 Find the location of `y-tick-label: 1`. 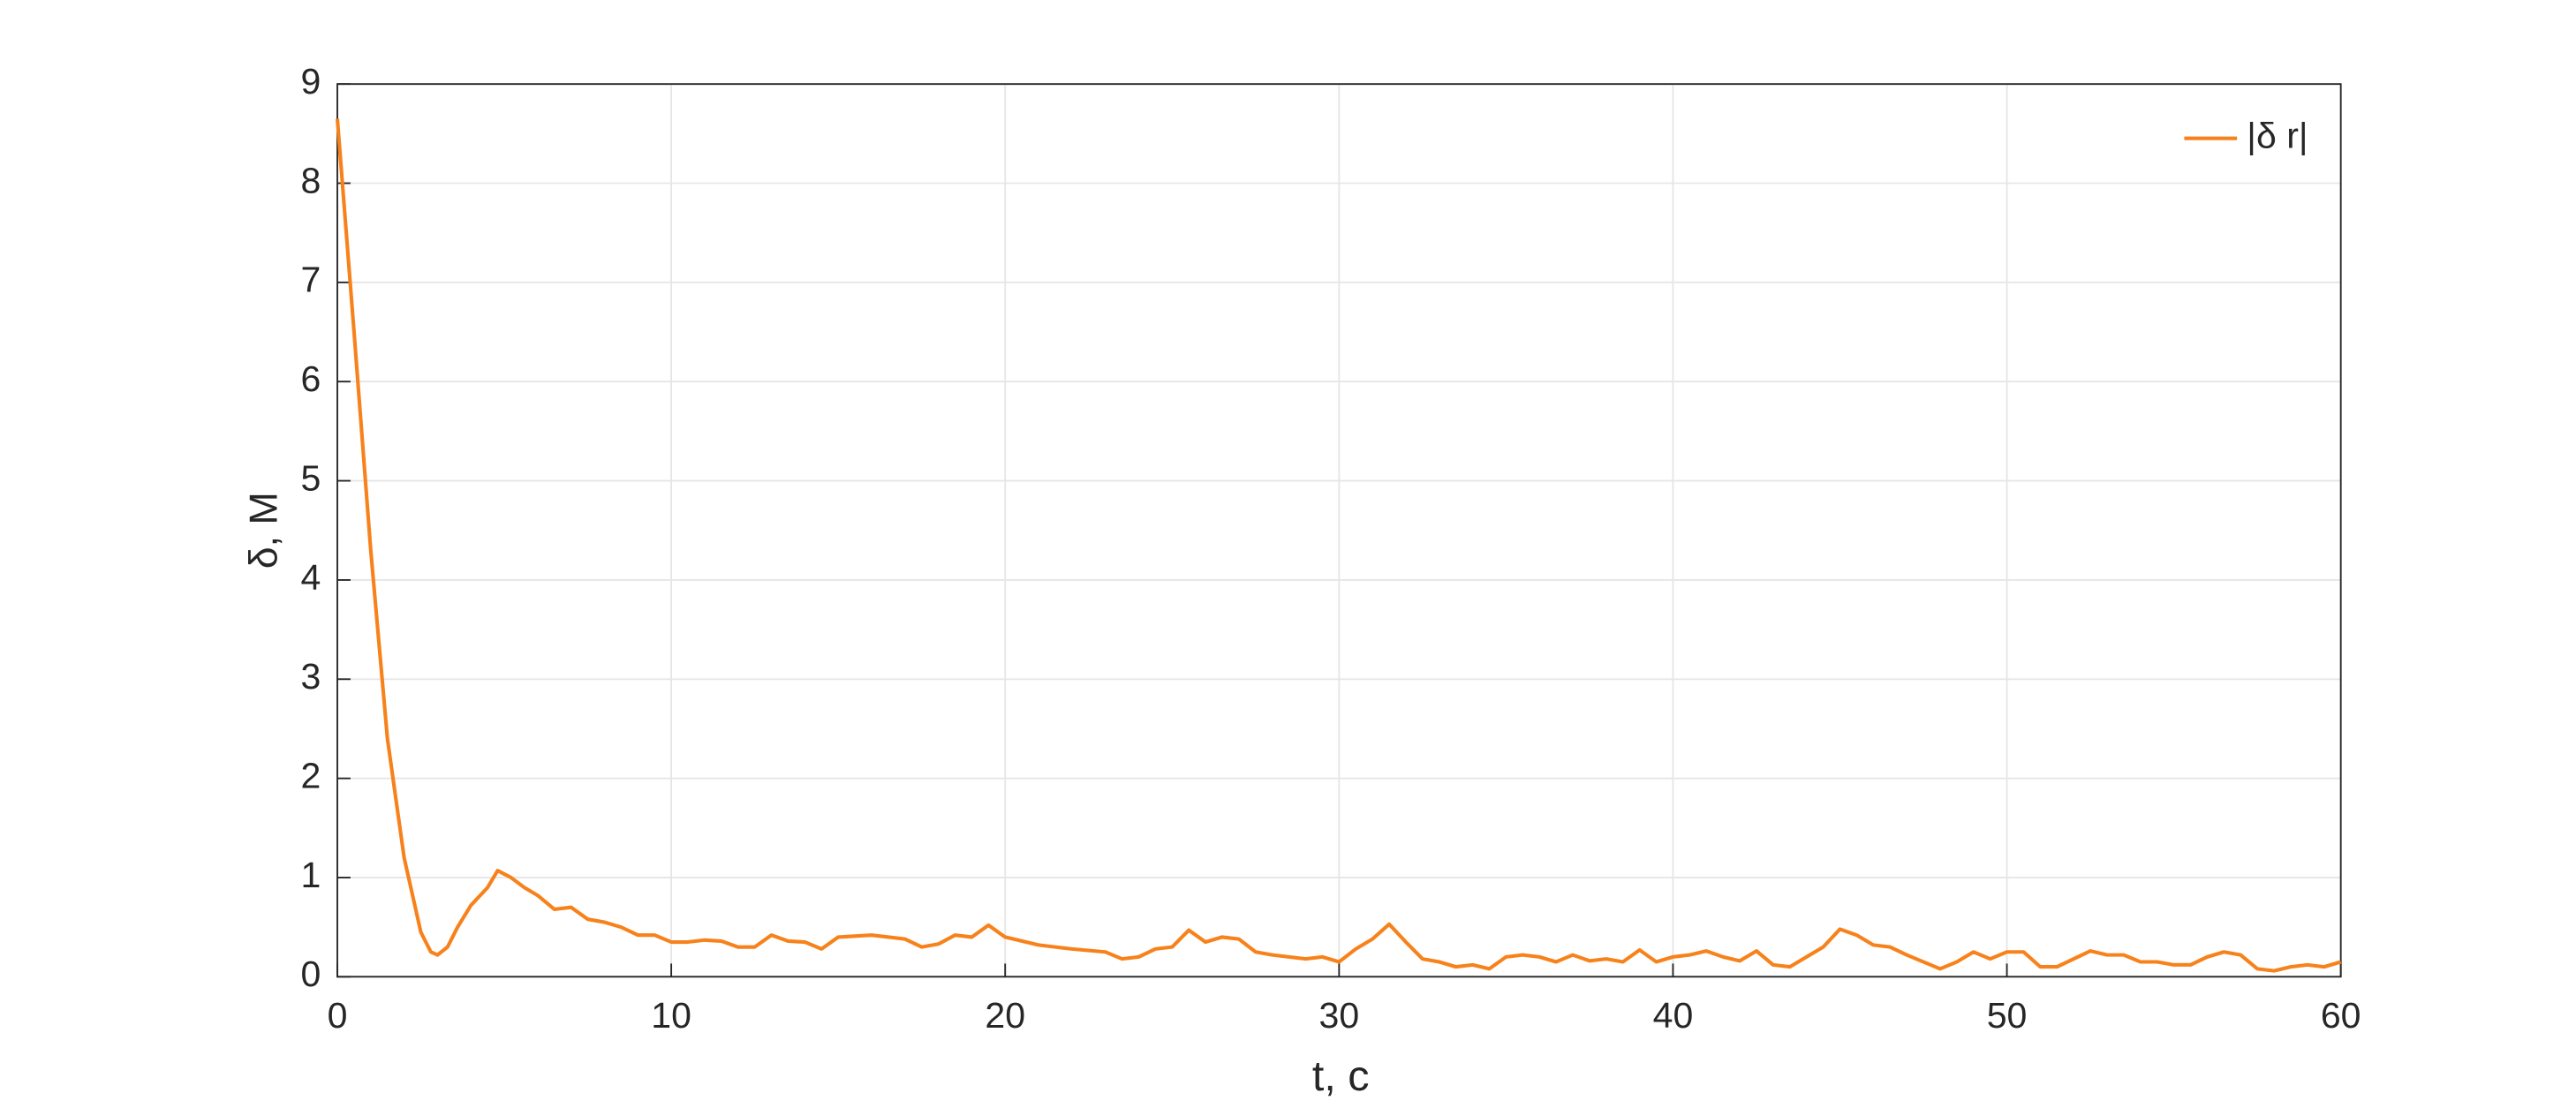

y-tick-label: 1 is located at coordinates (311, 875).